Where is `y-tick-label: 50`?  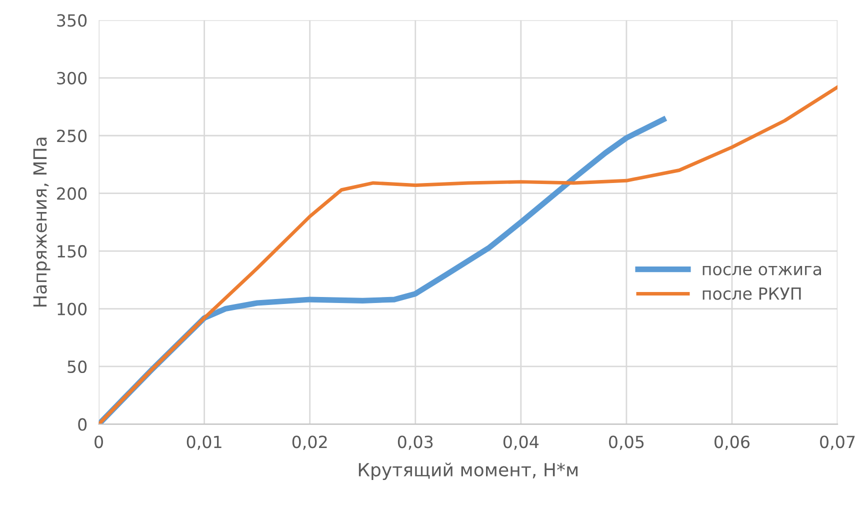
y-tick-label: 50 is located at coordinates (77, 367).